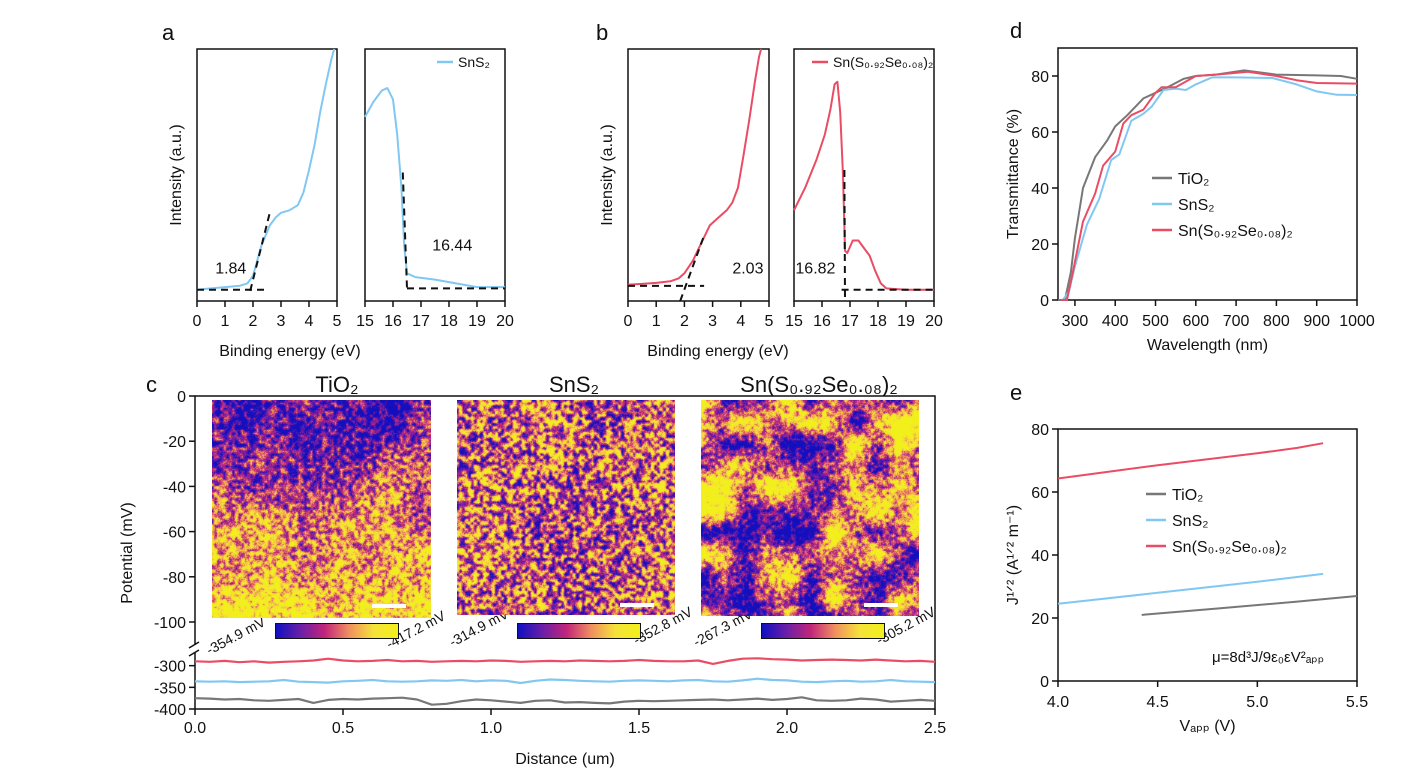  Describe the element at coordinates (1195, 321) in the screenshot. I see `x-tick-label: 600` at that location.